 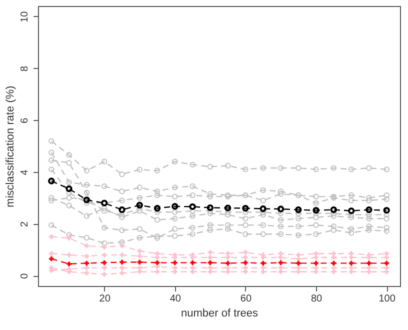 I want to click on x-tick-label: 40, so click(x=176, y=299).